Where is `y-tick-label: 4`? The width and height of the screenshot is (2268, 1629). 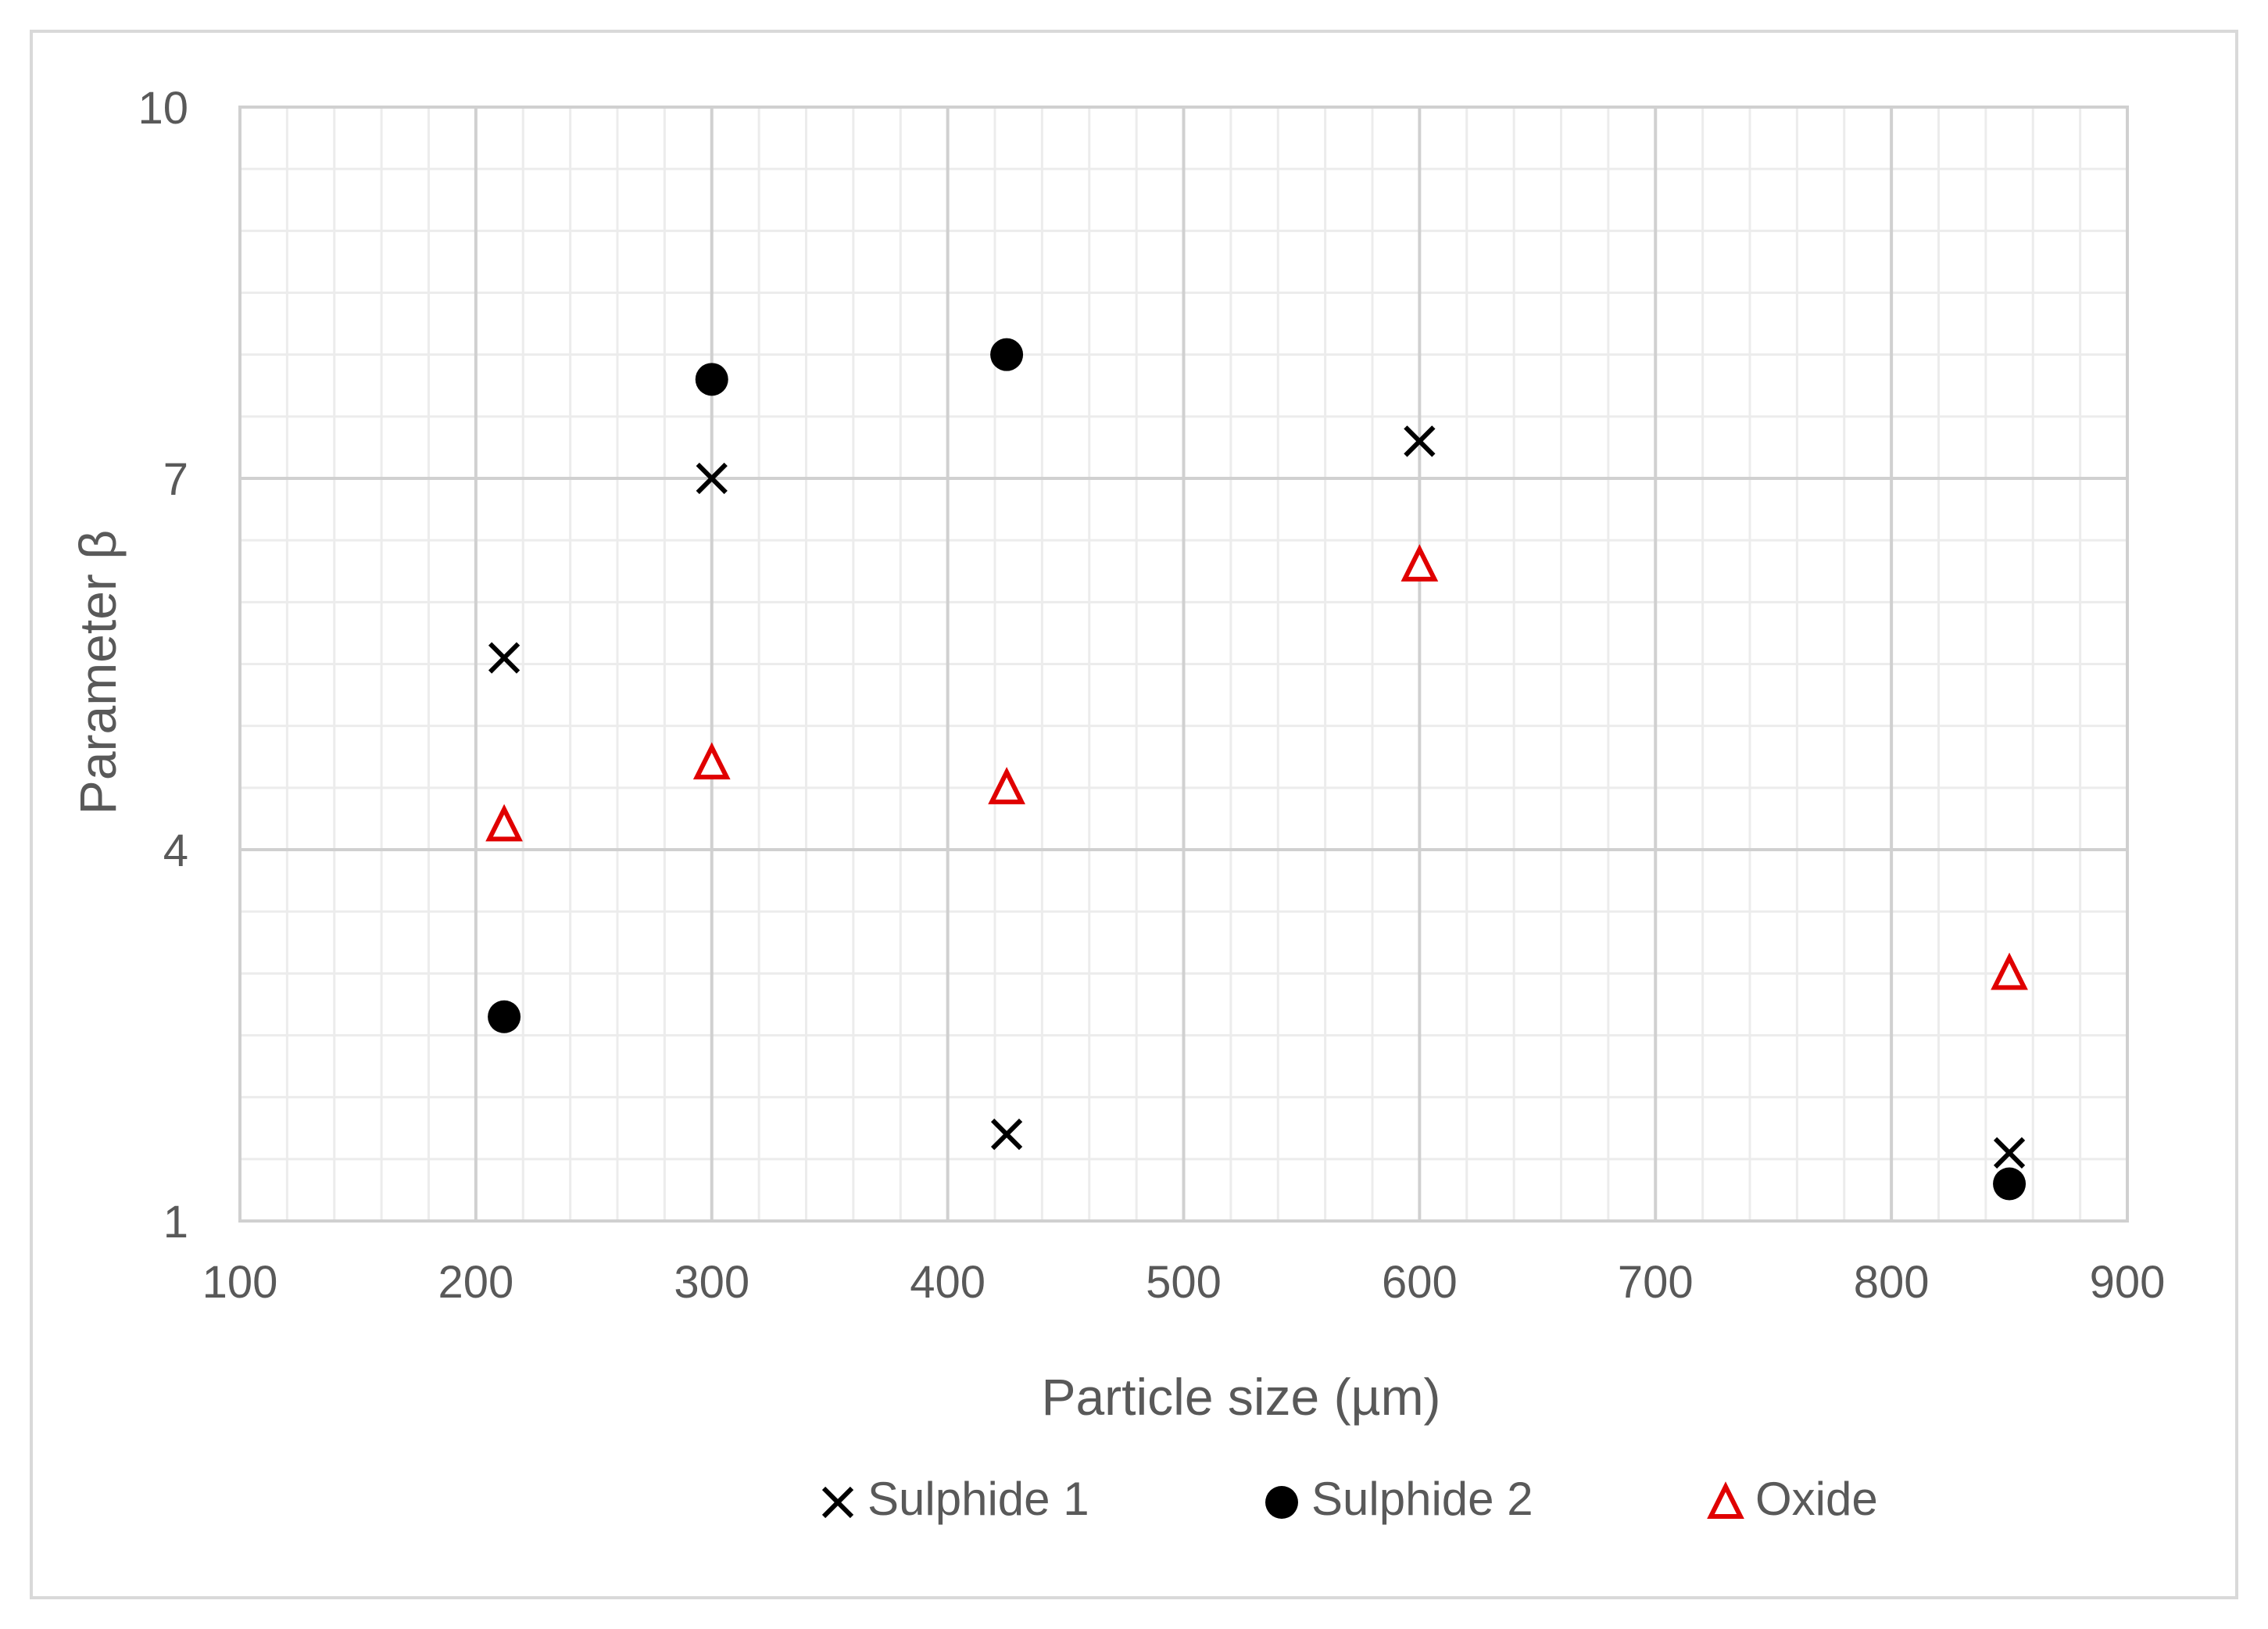
y-tick-label: 4 is located at coordinates (176, 851).